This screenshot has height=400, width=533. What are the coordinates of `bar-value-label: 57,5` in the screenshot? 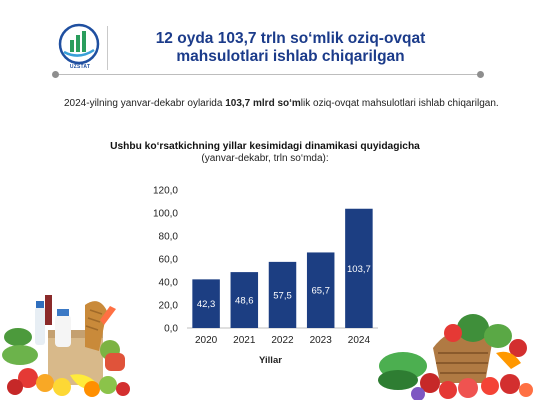 It's located at (282, 295).